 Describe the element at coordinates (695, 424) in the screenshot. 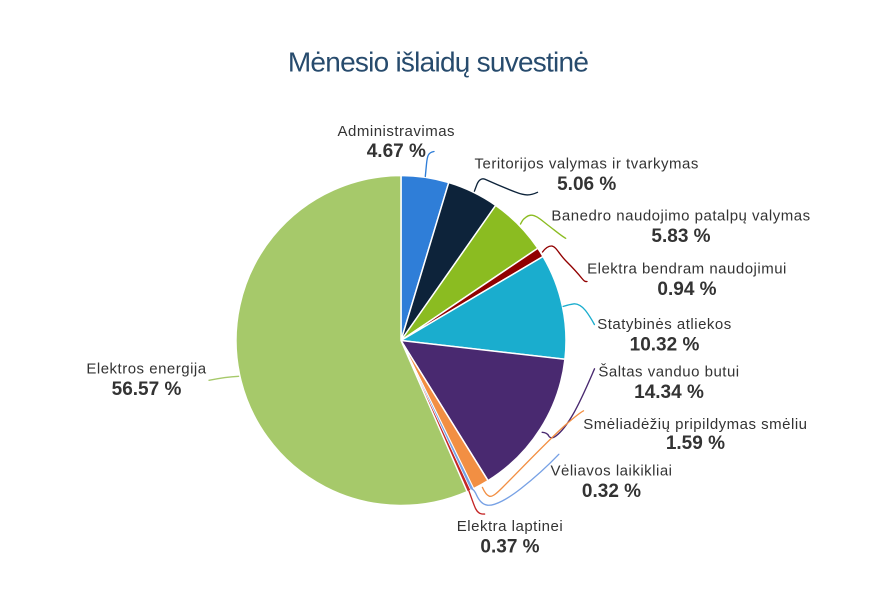

I see `svg-text: Smėliadėžių pripildymas smėliu` at that location.